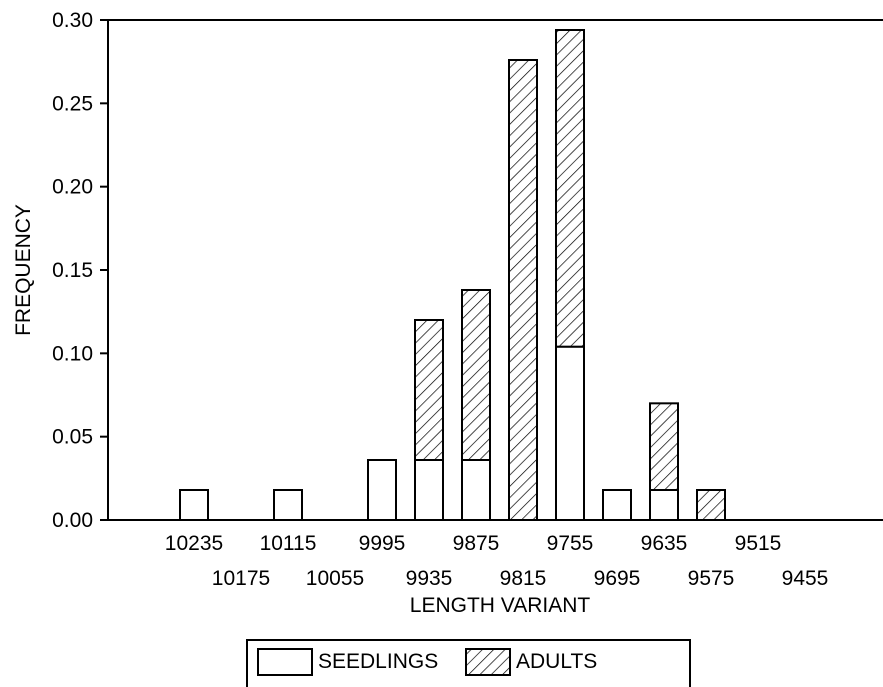 This screenshot has height=687, width=883. I want to click on legend-frame, so click(468, 663).